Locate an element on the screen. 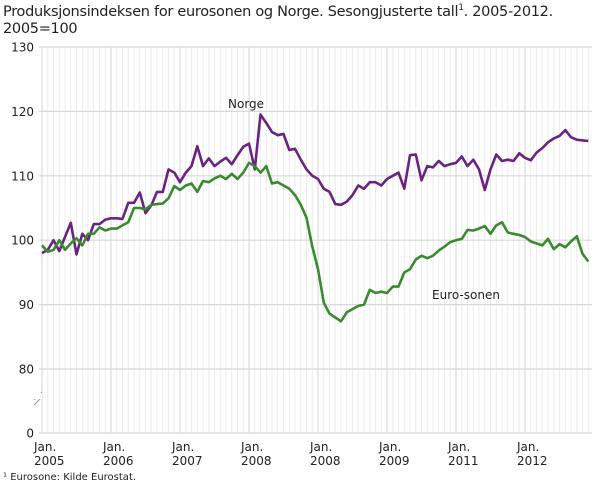 This screenshot has width=610, height=488. series-label-euro-sonen: Euro-sonen is located at coordinates (466, 295).